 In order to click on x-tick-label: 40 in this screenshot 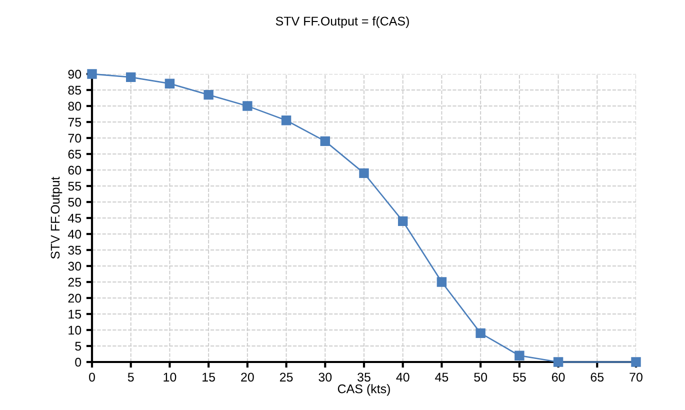, I will do `click(403, 377)`.